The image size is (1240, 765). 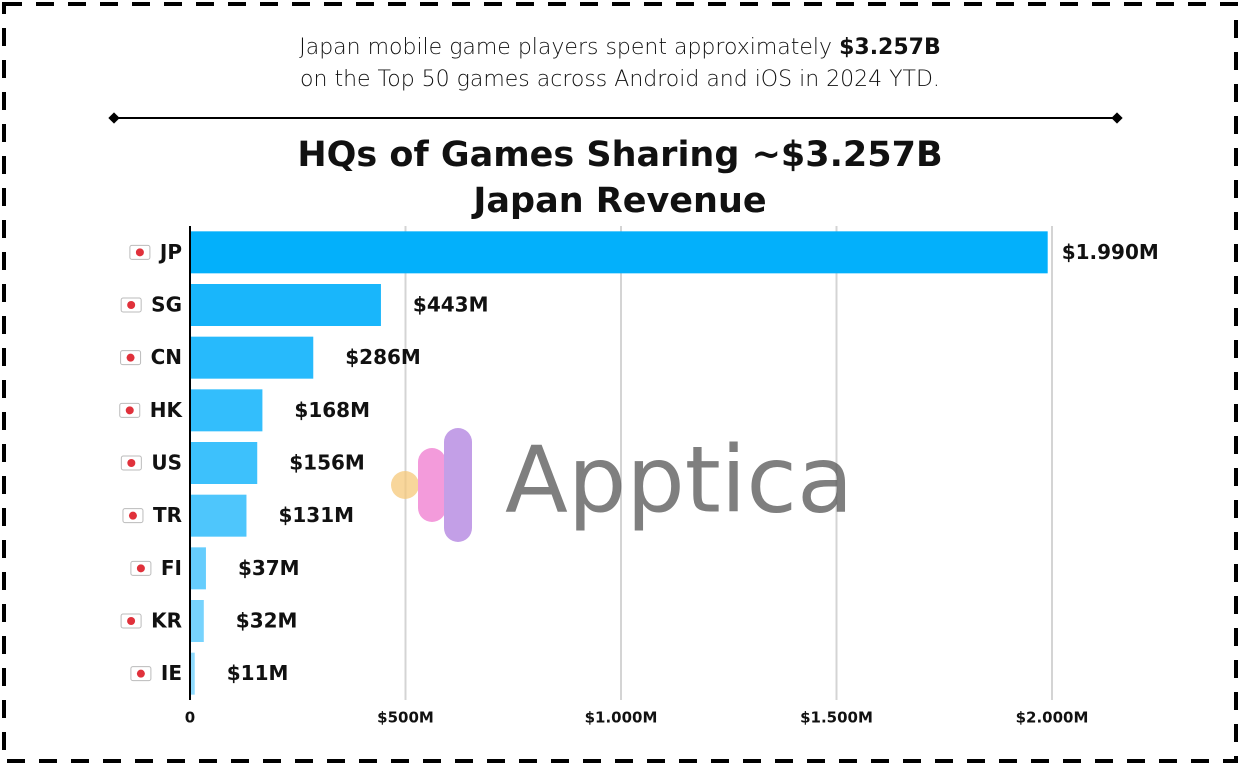 I want to click on x-tick-label: $500M, so click(x=405, y=718).